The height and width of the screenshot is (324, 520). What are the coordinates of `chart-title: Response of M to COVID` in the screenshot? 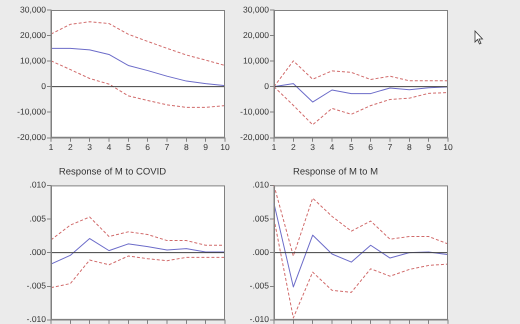 It's located at (112, 172).